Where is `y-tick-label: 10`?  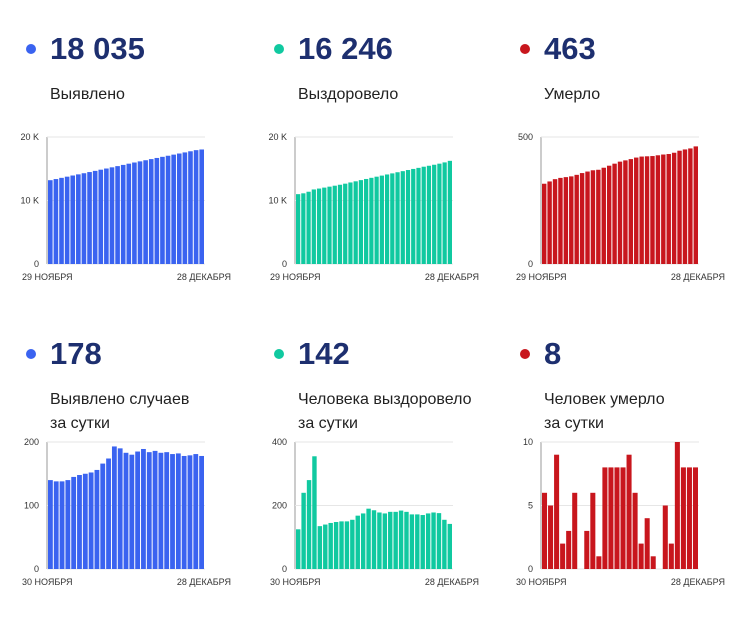
y-tick-label: 10 is located at coordinates (528, 442).